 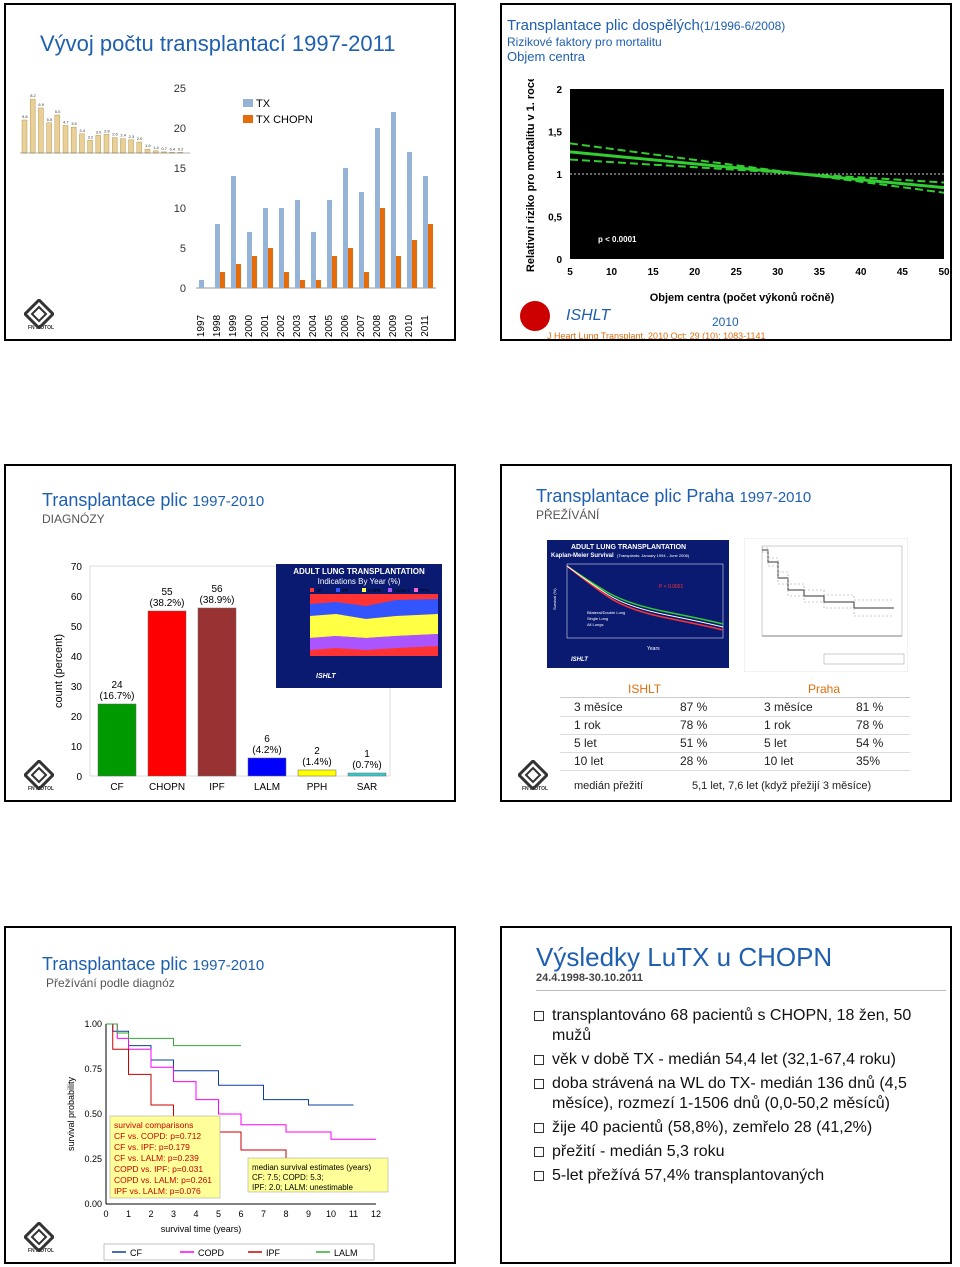 What do you see at coordinates (944, 272) in the screenshot?
I see `x-tick-label: 50` at bounding box center [944, 272].